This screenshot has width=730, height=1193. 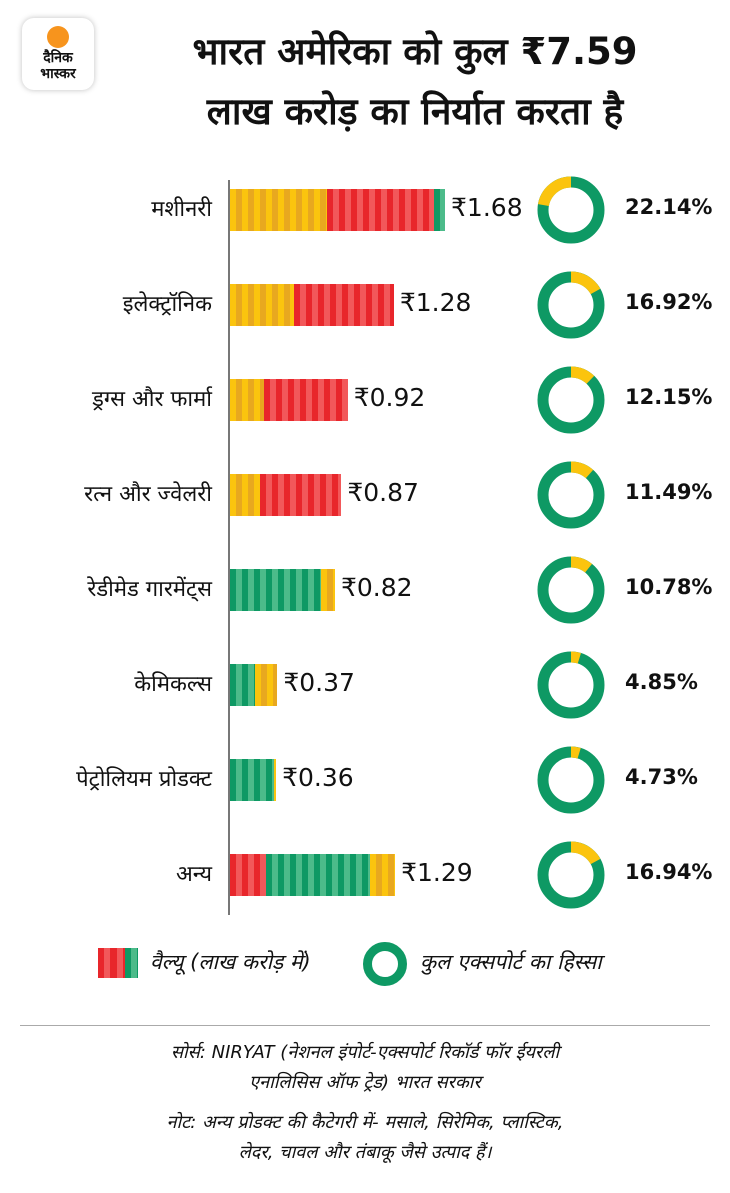 What do you see at coordinates (669, 492) in the screenshot?
I see `share-percent-label: 11.49%` at bounding box center [669, 492].